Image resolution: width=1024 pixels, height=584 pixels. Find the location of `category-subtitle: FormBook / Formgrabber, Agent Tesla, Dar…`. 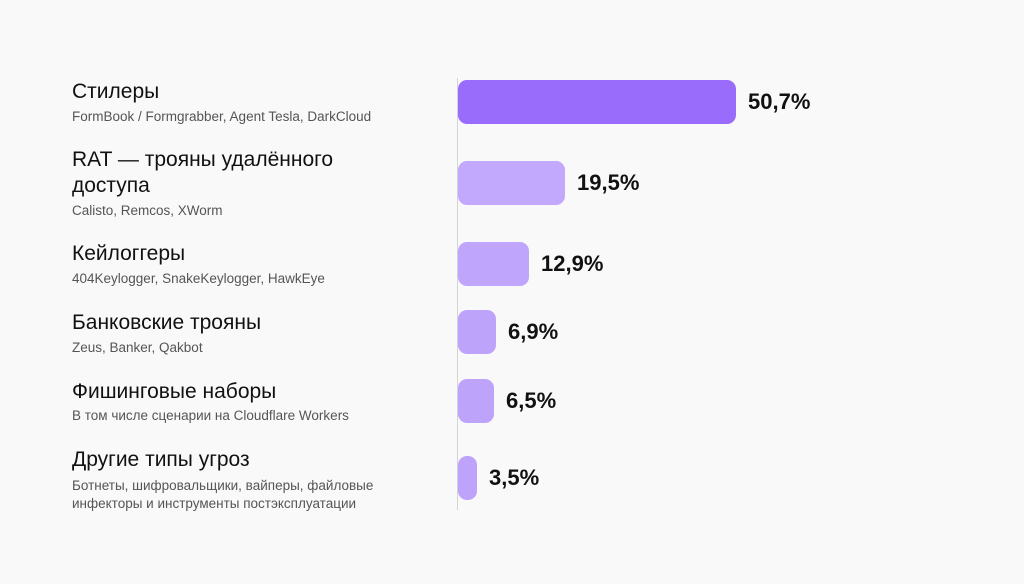

category-subtitle: FormBook / Formgrabber, Agent Tesla, Dar… is located at coordinates (222, 116).